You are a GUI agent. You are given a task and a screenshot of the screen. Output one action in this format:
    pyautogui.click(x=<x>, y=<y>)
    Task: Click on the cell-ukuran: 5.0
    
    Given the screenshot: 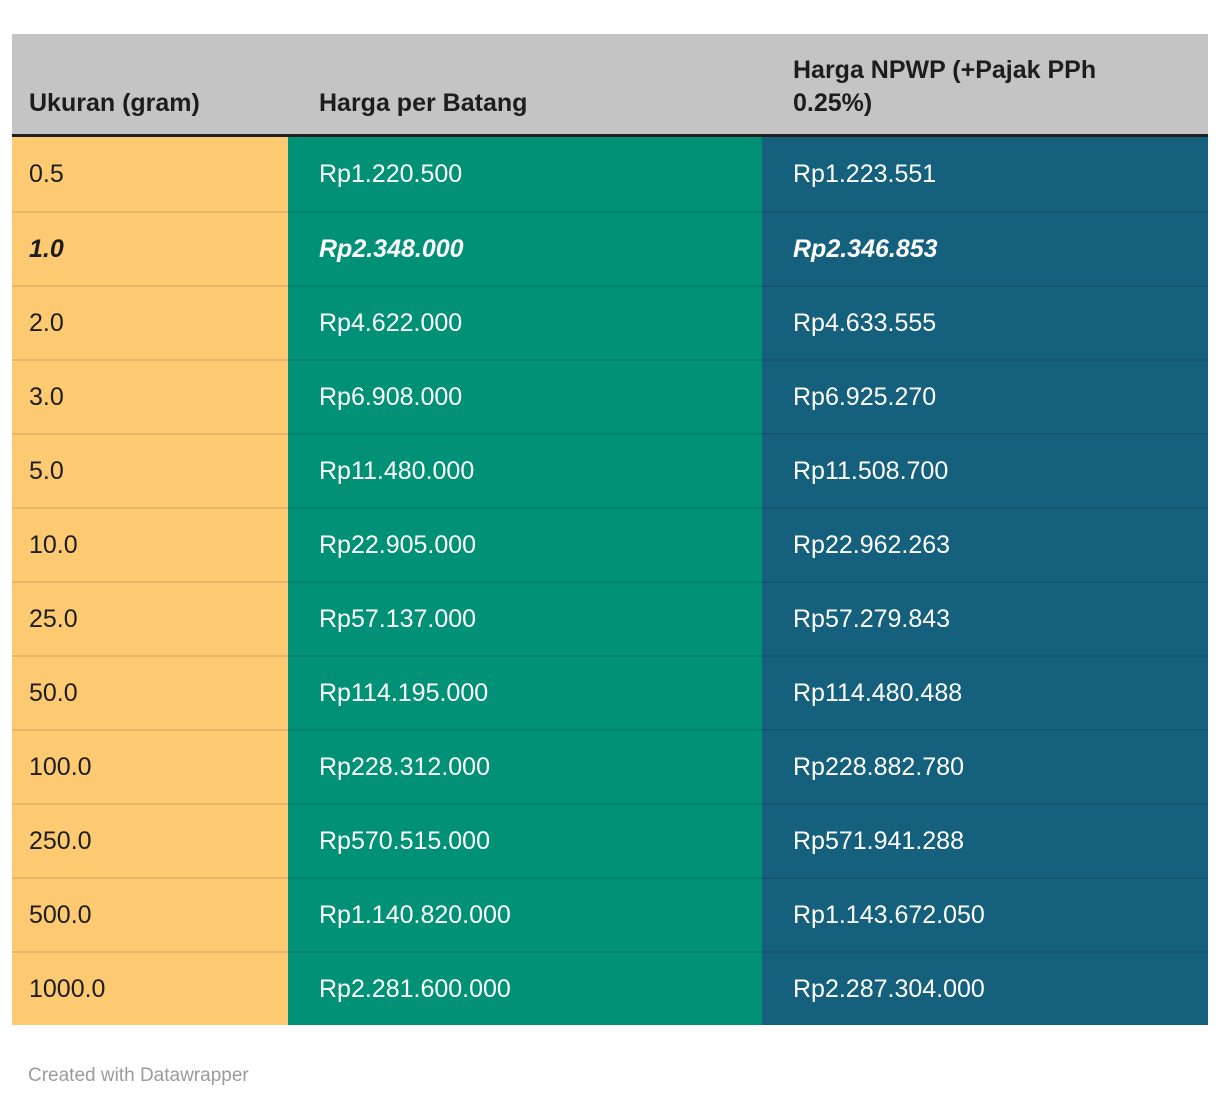 What is the action you would take?
    pyautogui.click(x=150, y=470)
    